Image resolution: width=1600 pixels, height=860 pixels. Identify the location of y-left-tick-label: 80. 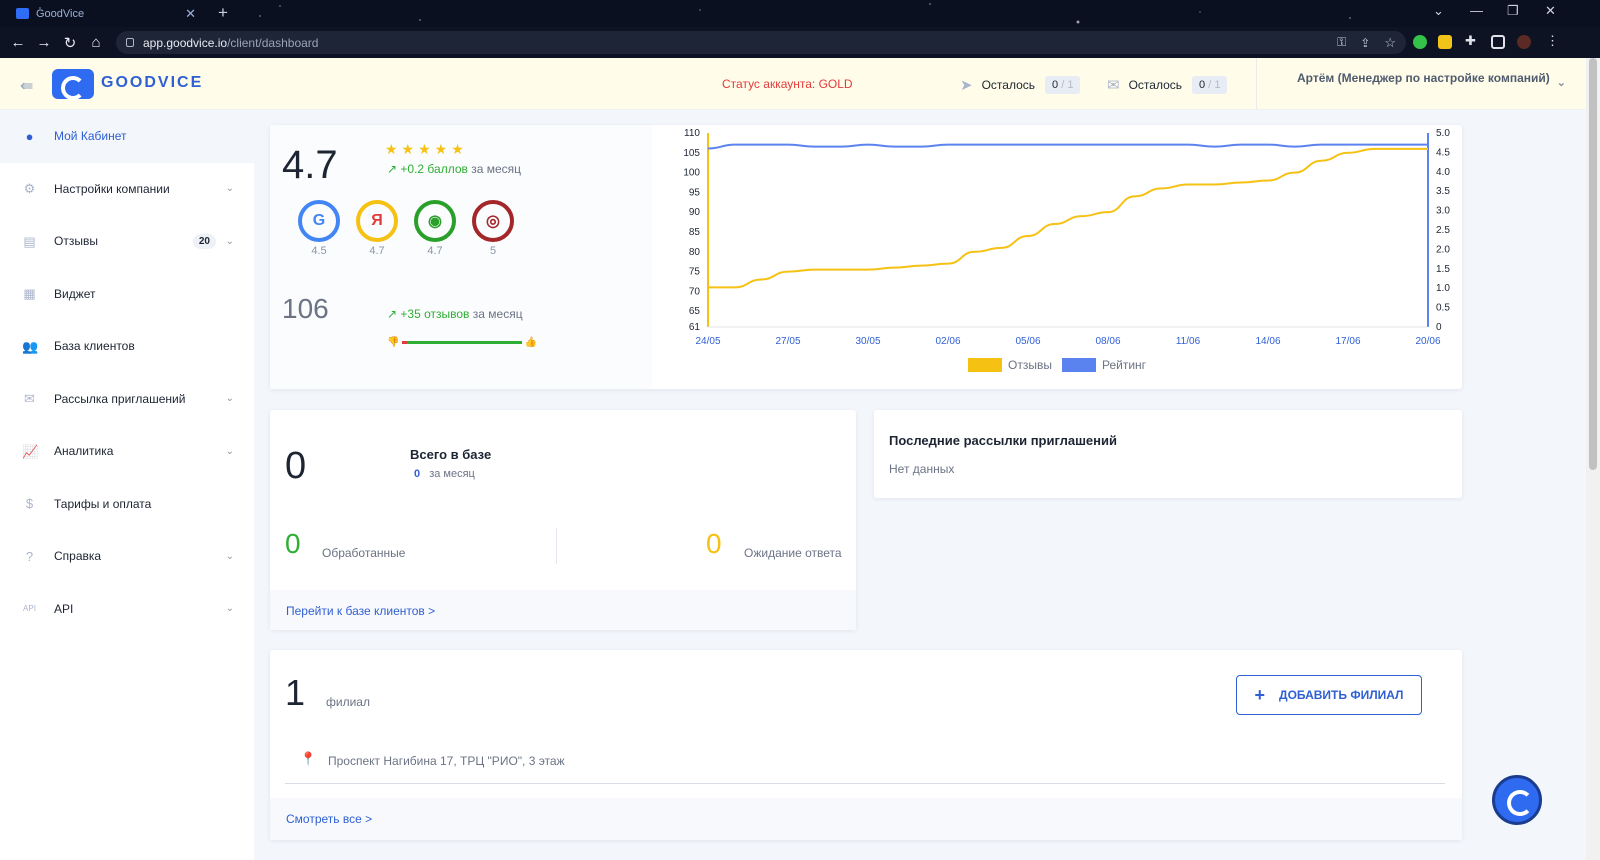
(695, 252).